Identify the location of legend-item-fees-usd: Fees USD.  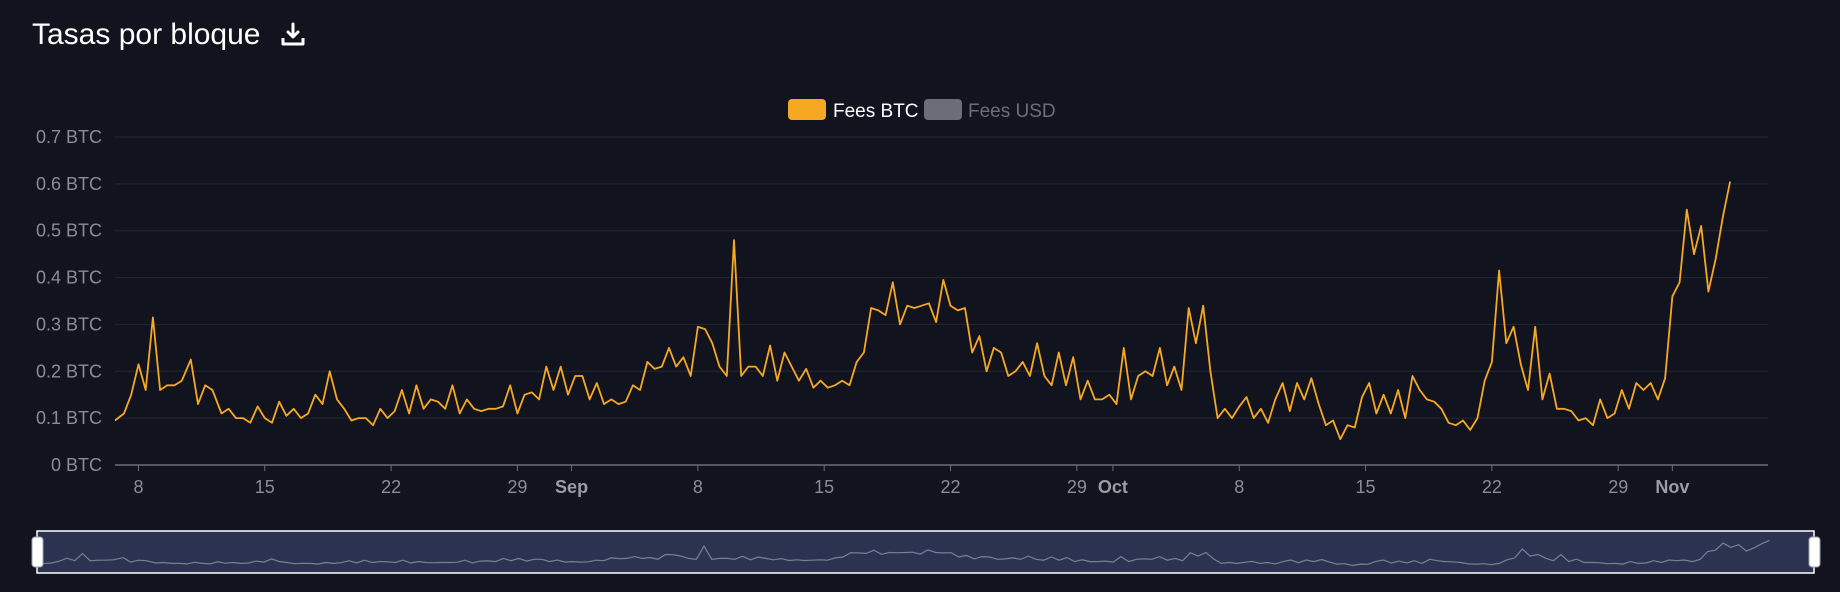
(990, 110).